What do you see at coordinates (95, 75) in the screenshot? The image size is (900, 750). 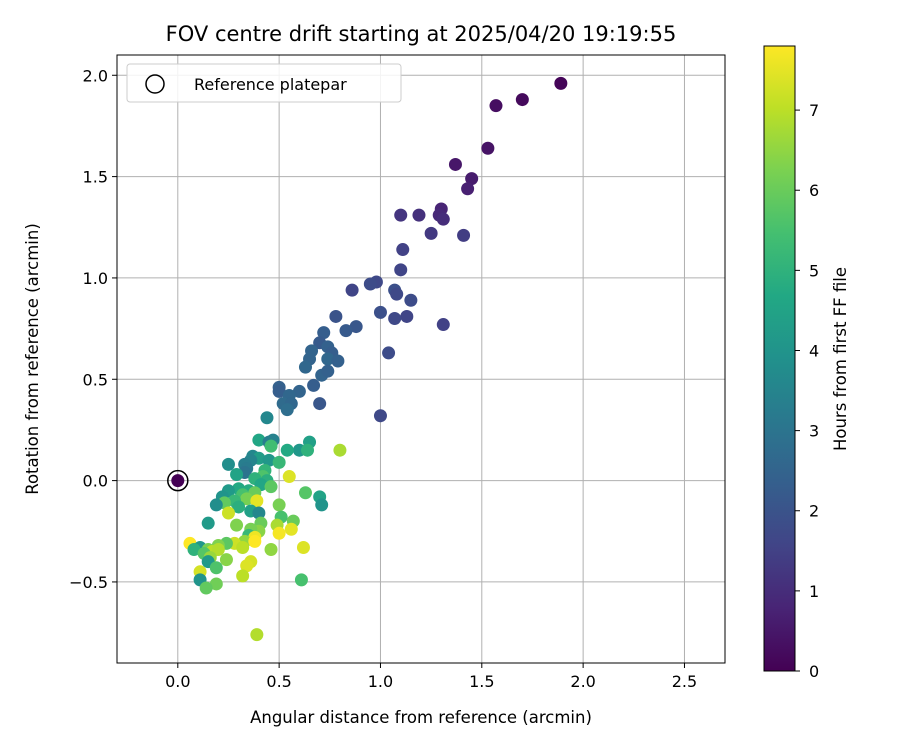 I see `y-tick-label: 2.0` at bounding box center [95, 75].